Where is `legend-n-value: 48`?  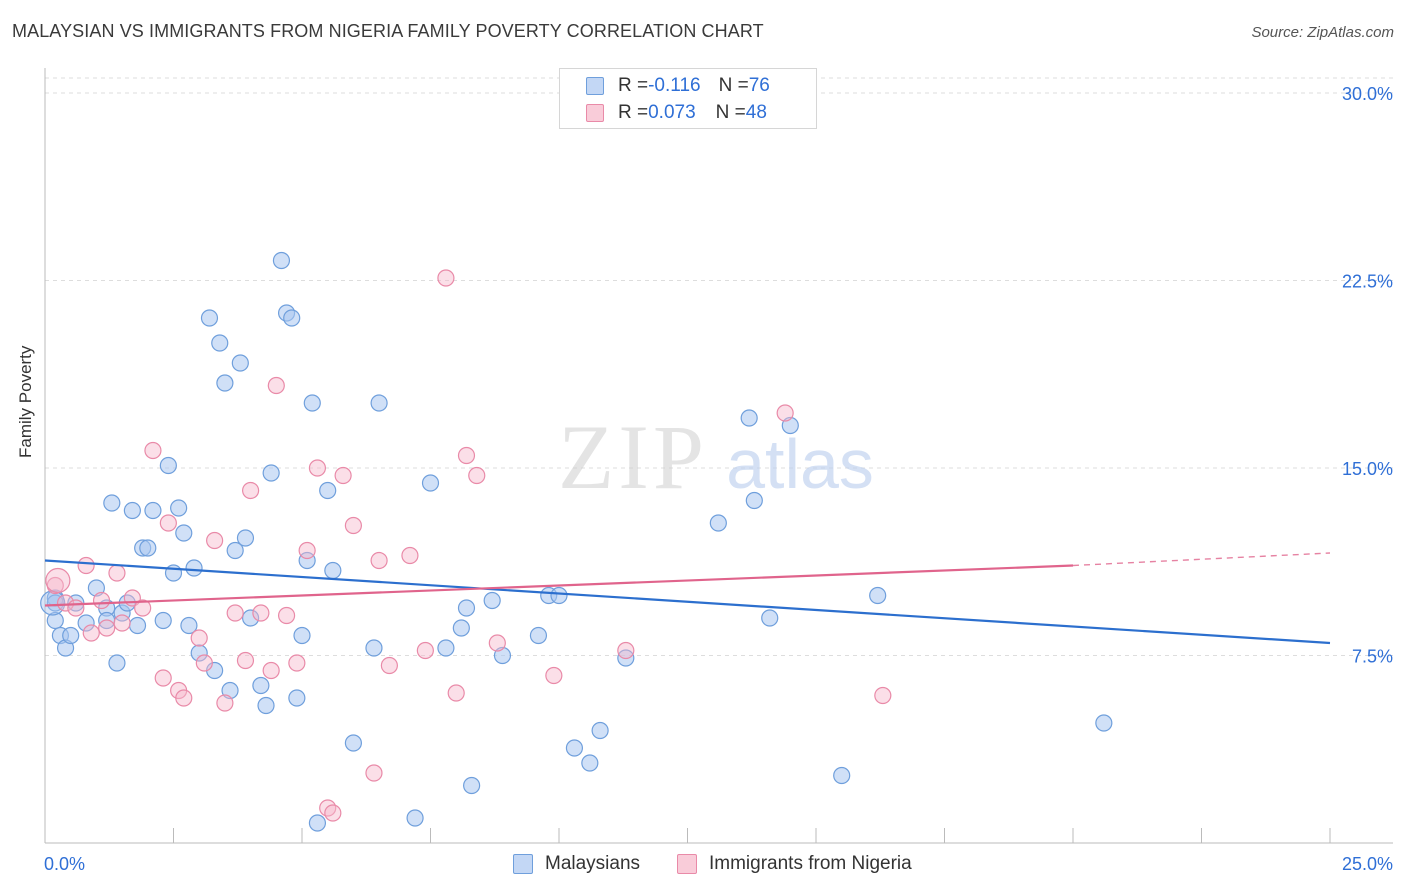
legend-n-value: 48 is located at coordinates (756, 112).